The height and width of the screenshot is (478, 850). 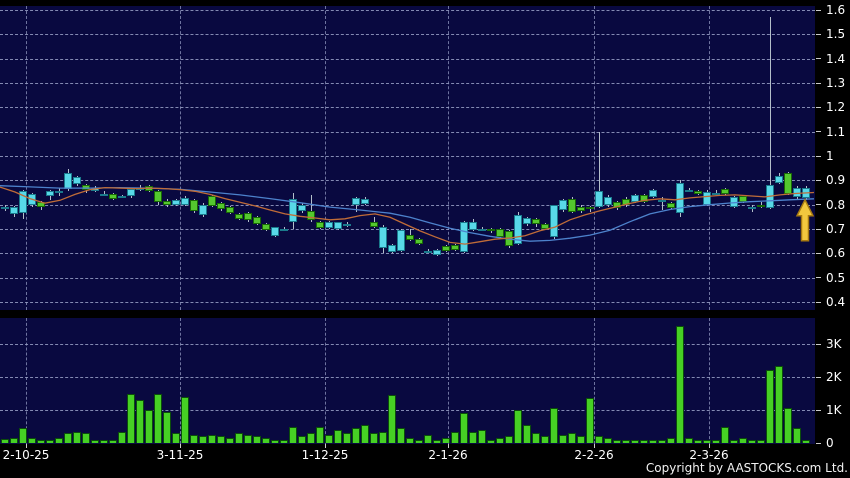 What do you see at coordinates (830, 253) in the screenshot?
I see `price-tick-label: 0.6` at bounding box center [830, 253].